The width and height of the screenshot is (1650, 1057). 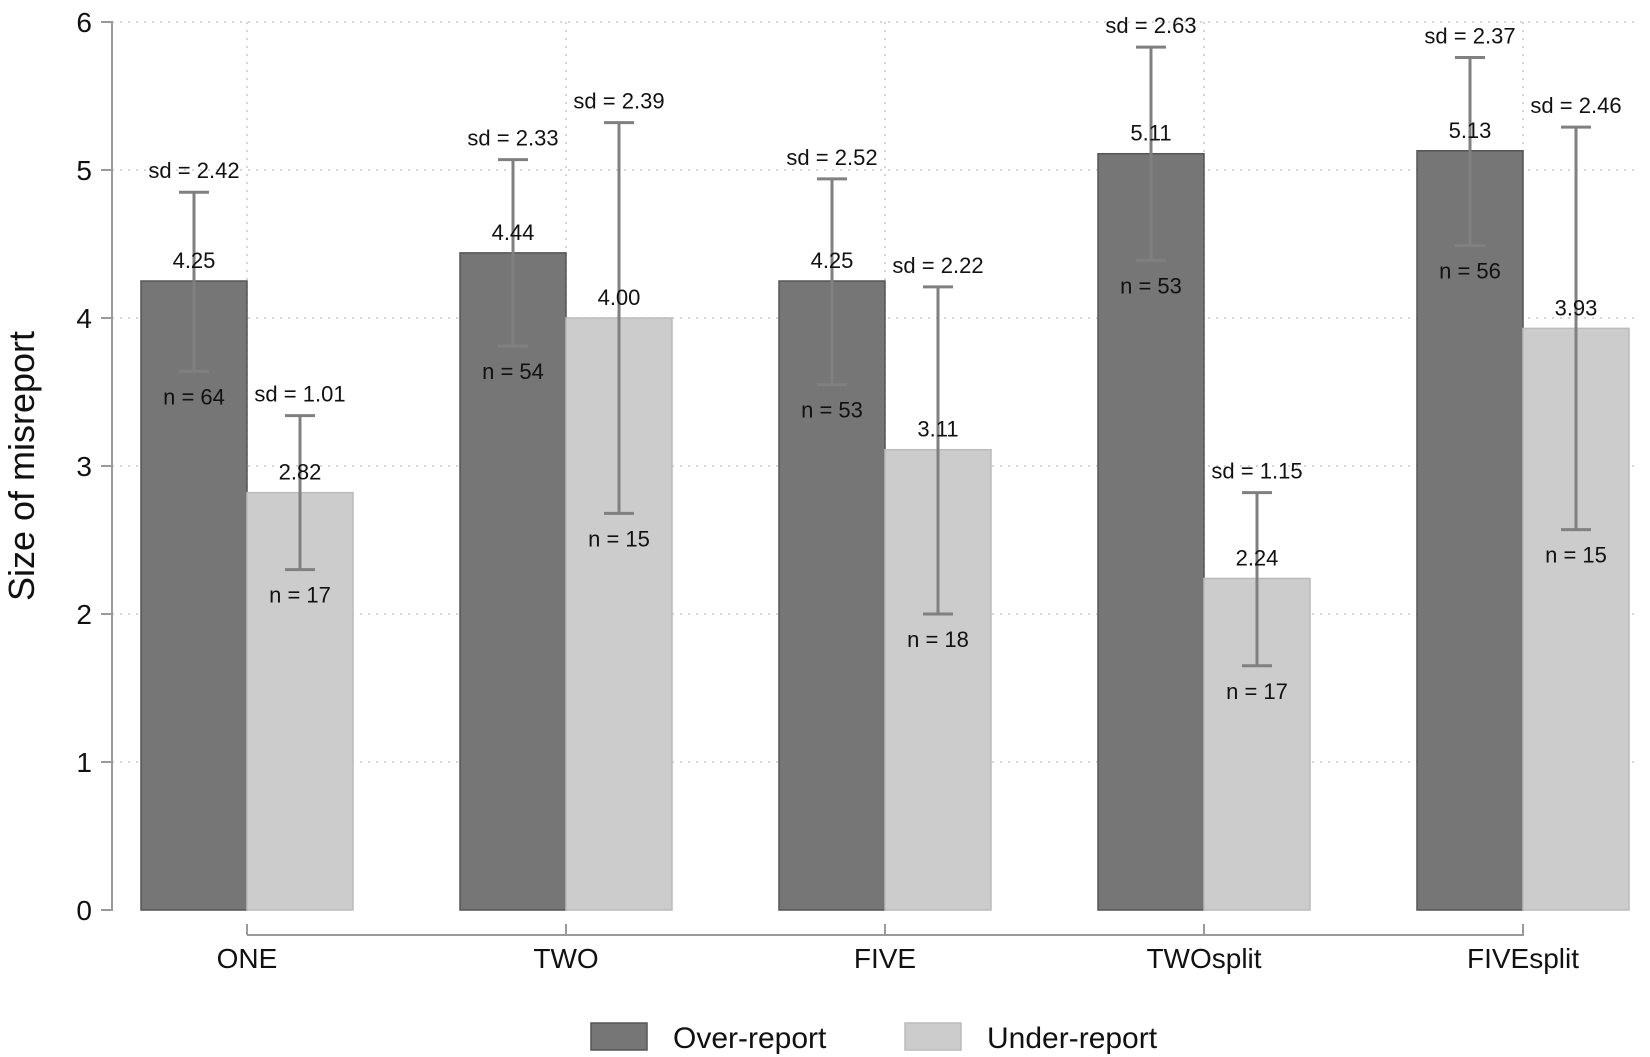 What do you see at coordinates (94, 466) in the screenshot?
I see `y-ticks: 0 1 2 3 4 5 6` at bounding box center [94, 466].